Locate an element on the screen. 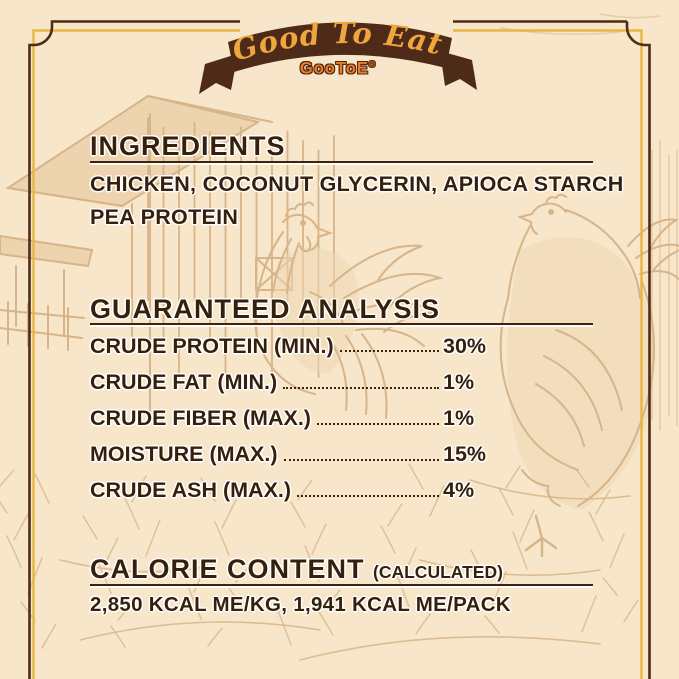 The image size is (679, 679). guaranteed-analysis-rule is located at coordinates (341, 324).